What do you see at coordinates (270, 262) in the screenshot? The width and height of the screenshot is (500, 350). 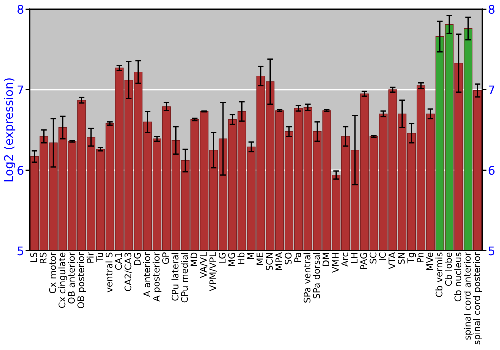 I see `x-tick-label: SCN` at bounding box center [270, 262].